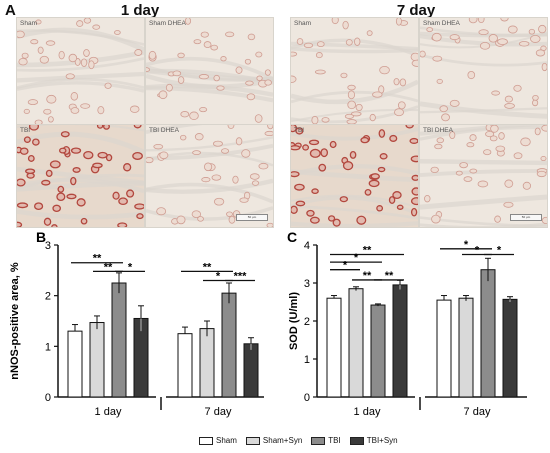 The width and height of the screenshot is (550, 453). What do you see at coordinates (294, 321) in the screenshot?
I see `y-axis-label: SOD (U/ml)` at bounding box center [294, 321].